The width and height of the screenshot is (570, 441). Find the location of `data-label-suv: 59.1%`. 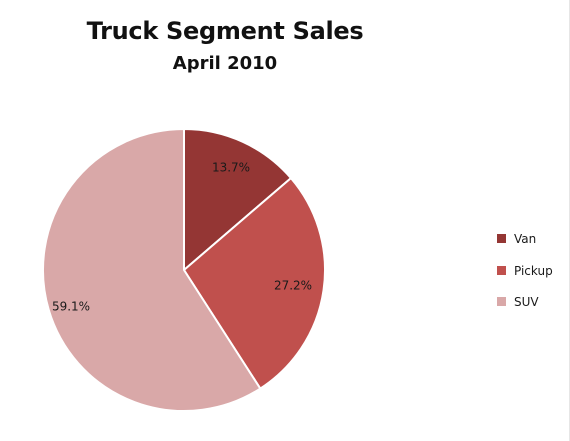

data-label-suv: 59.1% is located at coordinates (71, 307).